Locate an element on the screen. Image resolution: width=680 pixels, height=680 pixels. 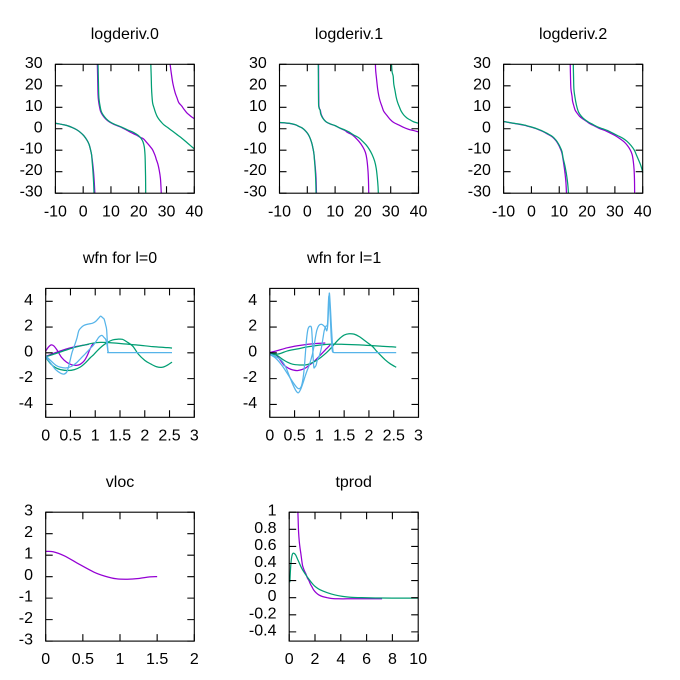
svg-text: logderiv.2 is located at coordinates (573, 34).